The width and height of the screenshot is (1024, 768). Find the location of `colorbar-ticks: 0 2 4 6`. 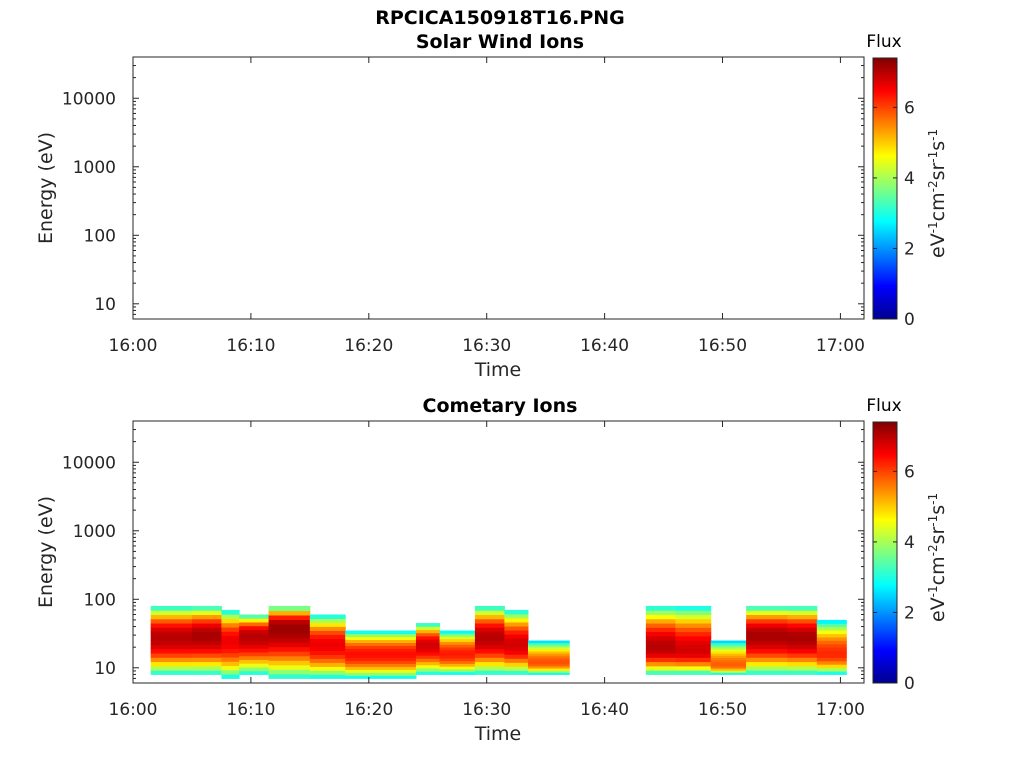

colorbar-ticks: 0 2 4 6 is located at coordinates (894, 578).